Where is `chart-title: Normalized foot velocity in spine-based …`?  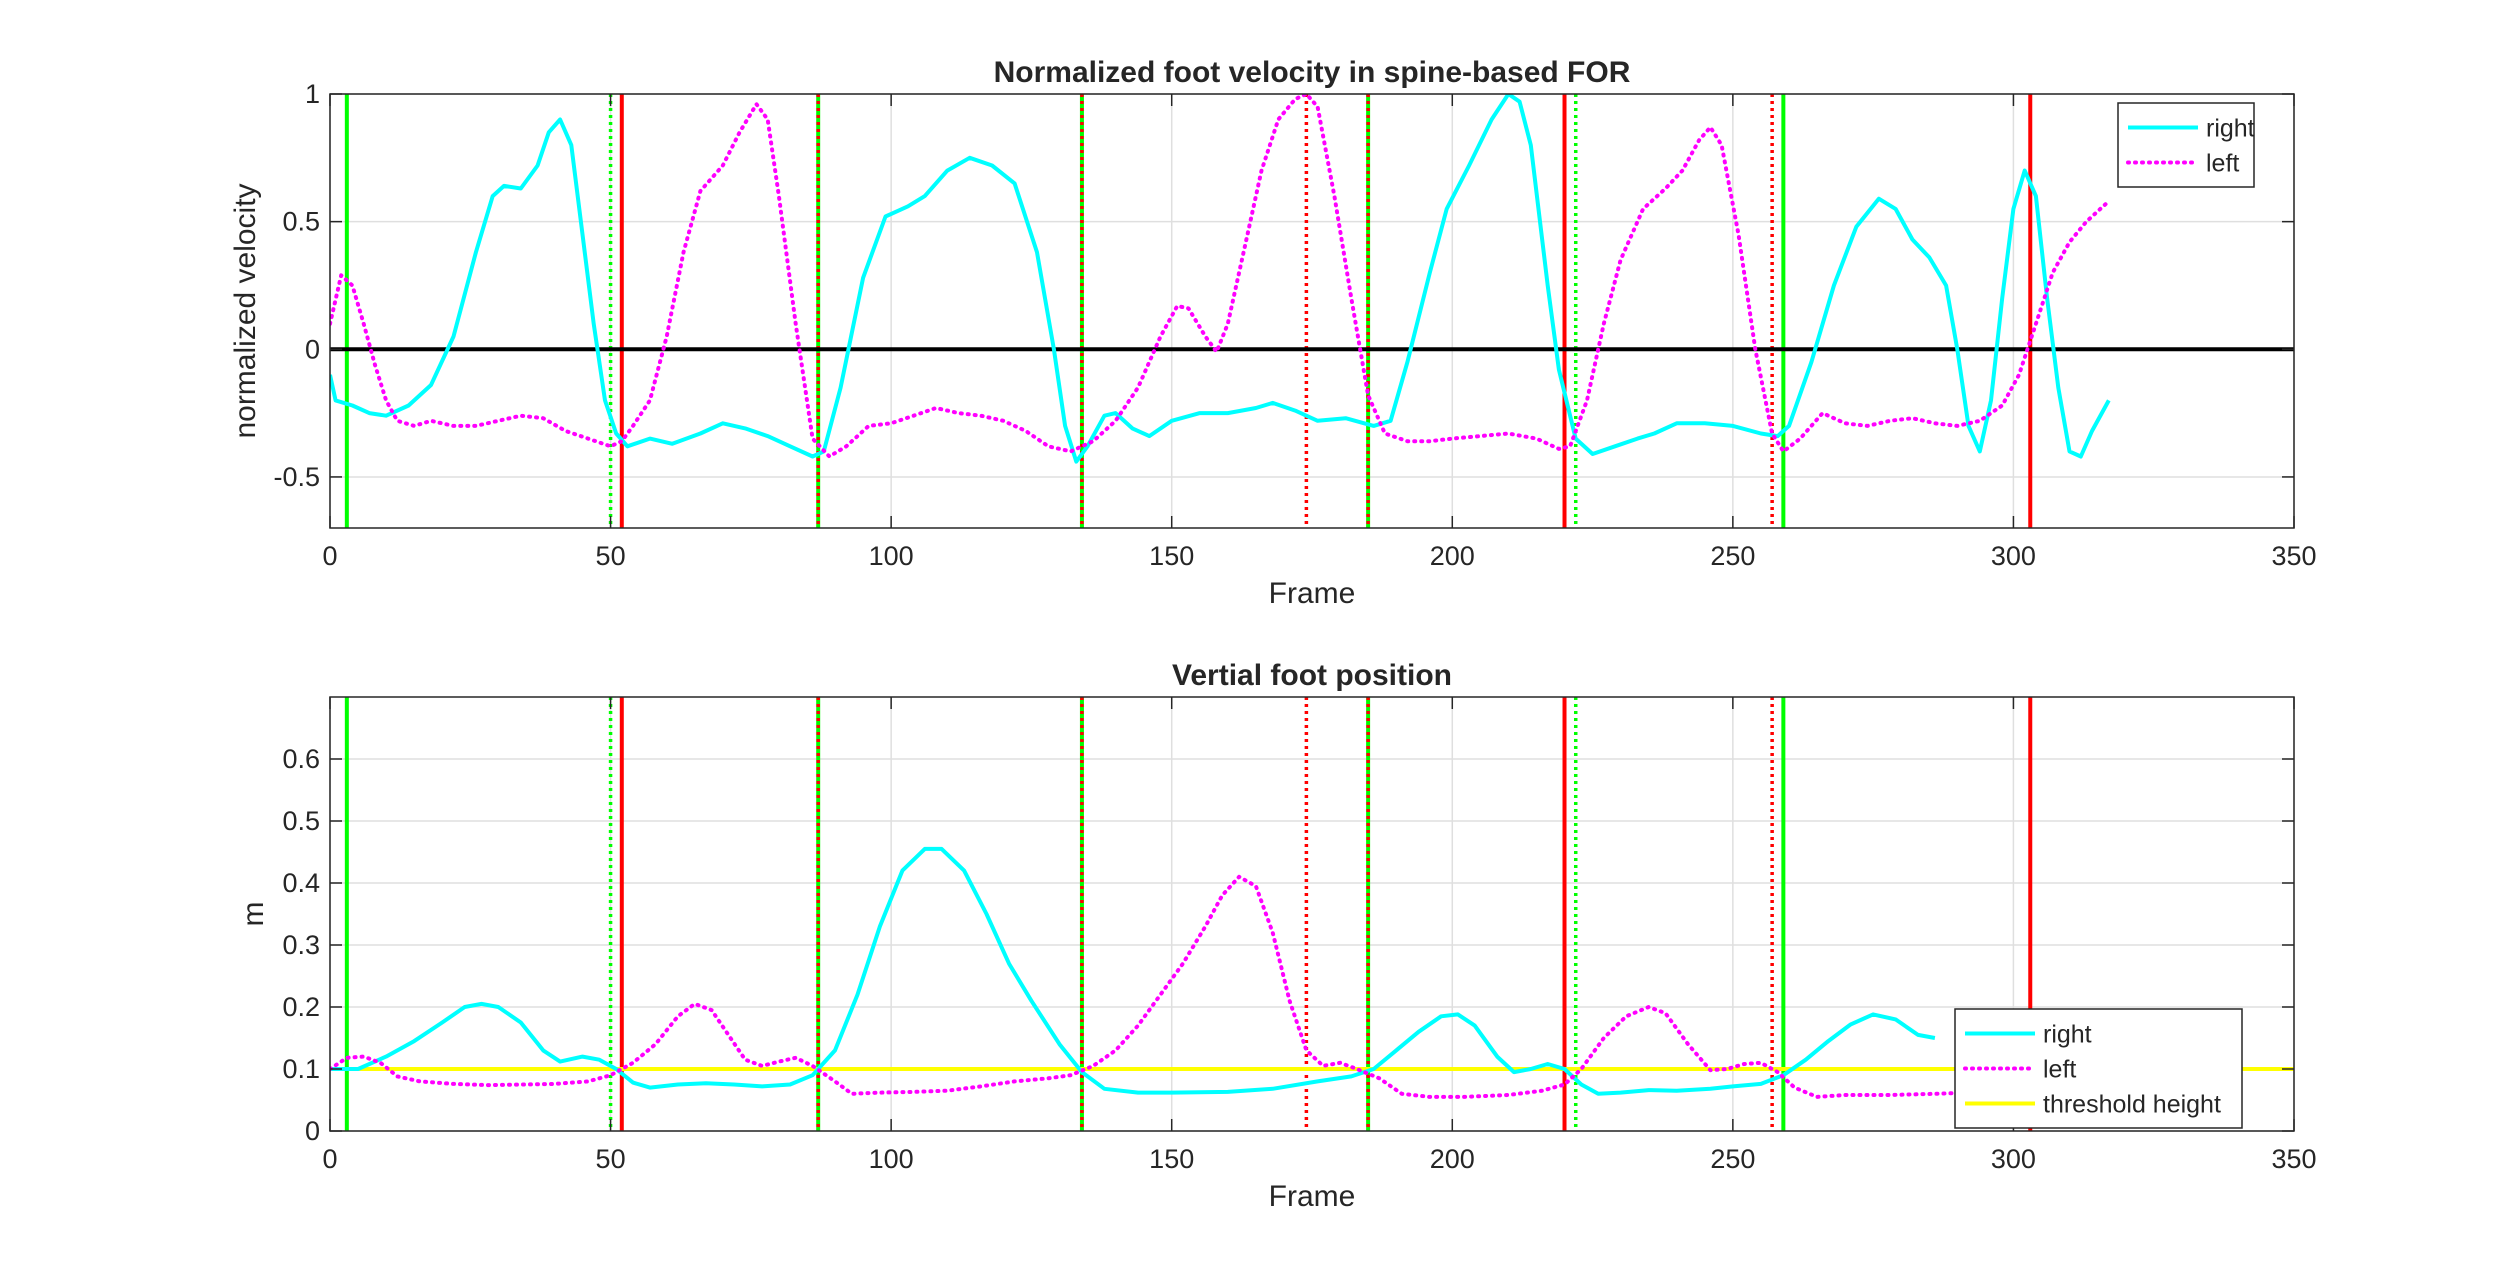 chart-title: Normalized foot velocity in spine-based … is located at coordinates (1312, 72).